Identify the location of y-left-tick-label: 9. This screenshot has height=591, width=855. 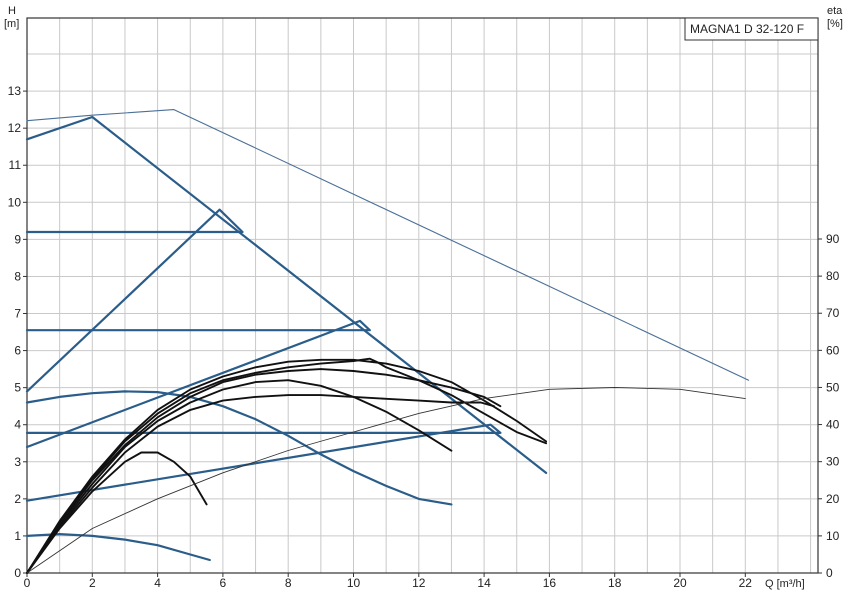
(17, 239).